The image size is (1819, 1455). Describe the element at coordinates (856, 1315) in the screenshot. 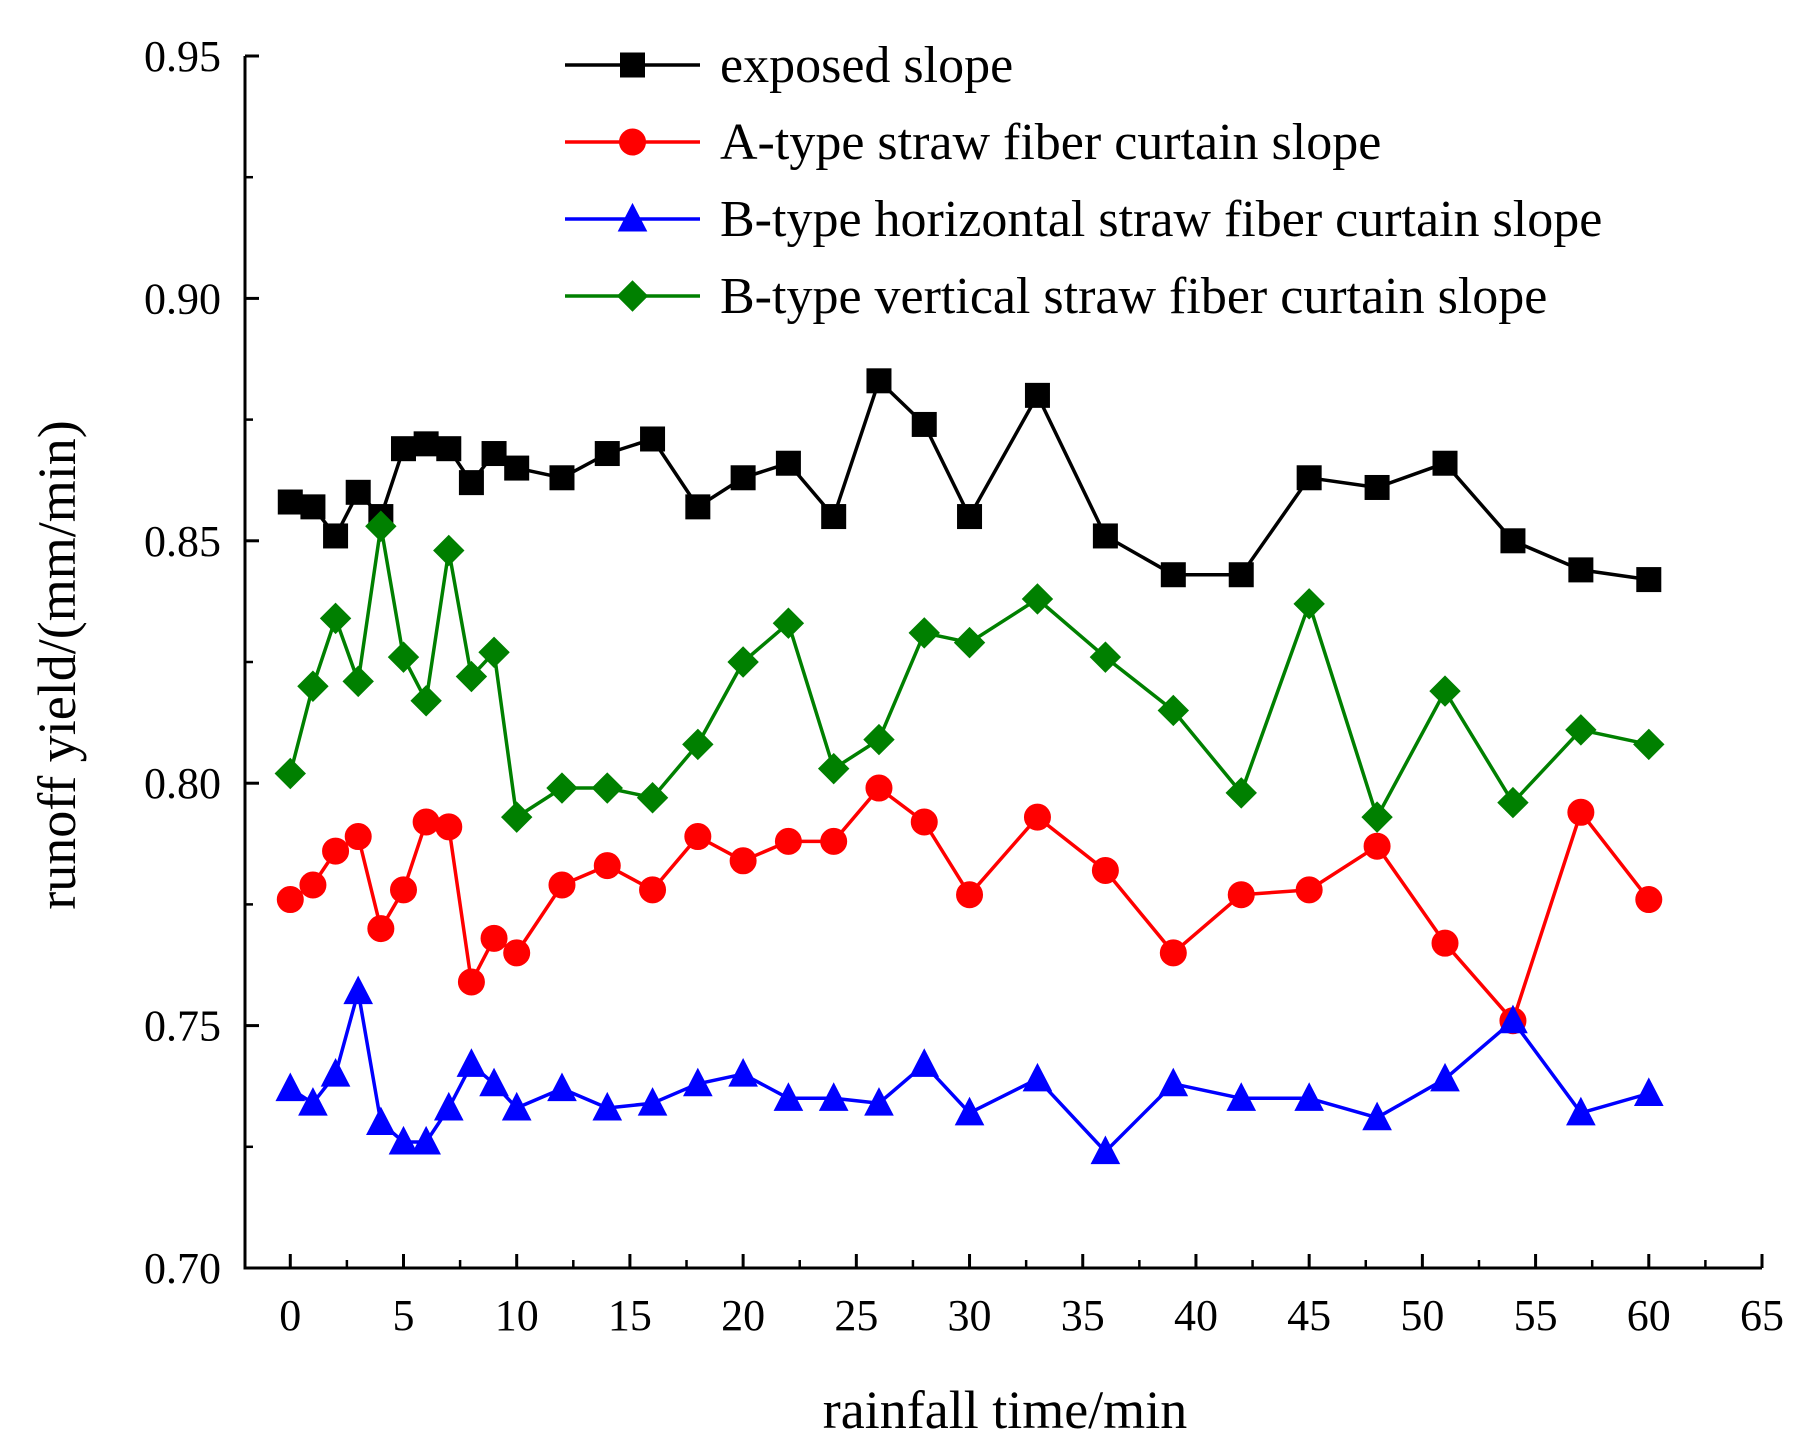

I see `x-tick-label: 25` at that location.